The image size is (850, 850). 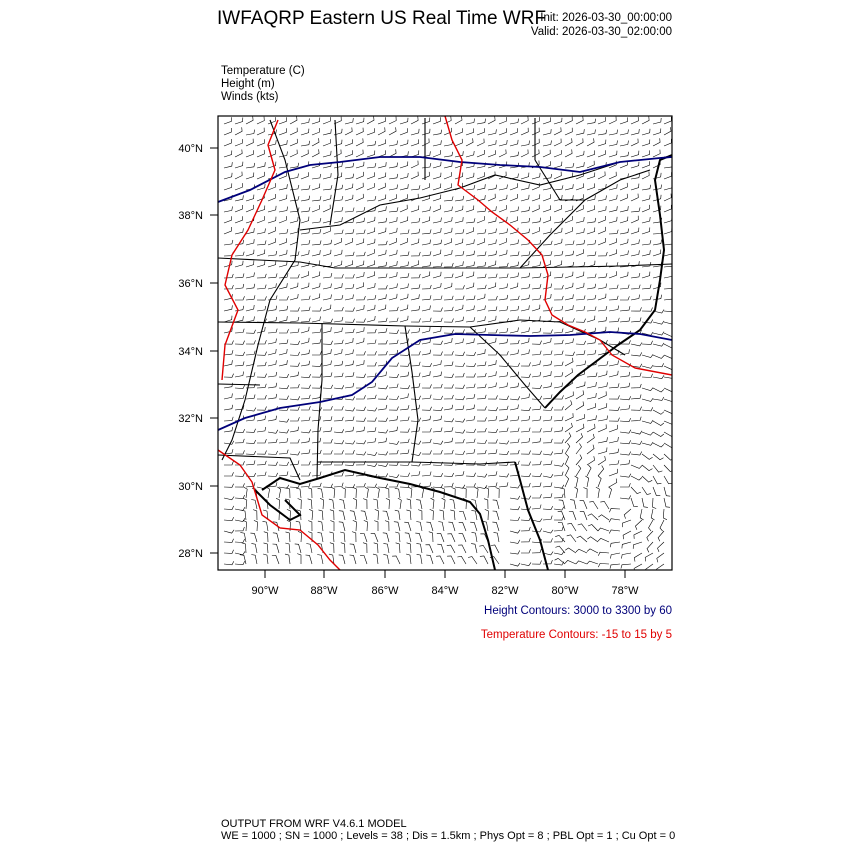 I want to click on lon-label: 80°W, so click(x=565, y=591).